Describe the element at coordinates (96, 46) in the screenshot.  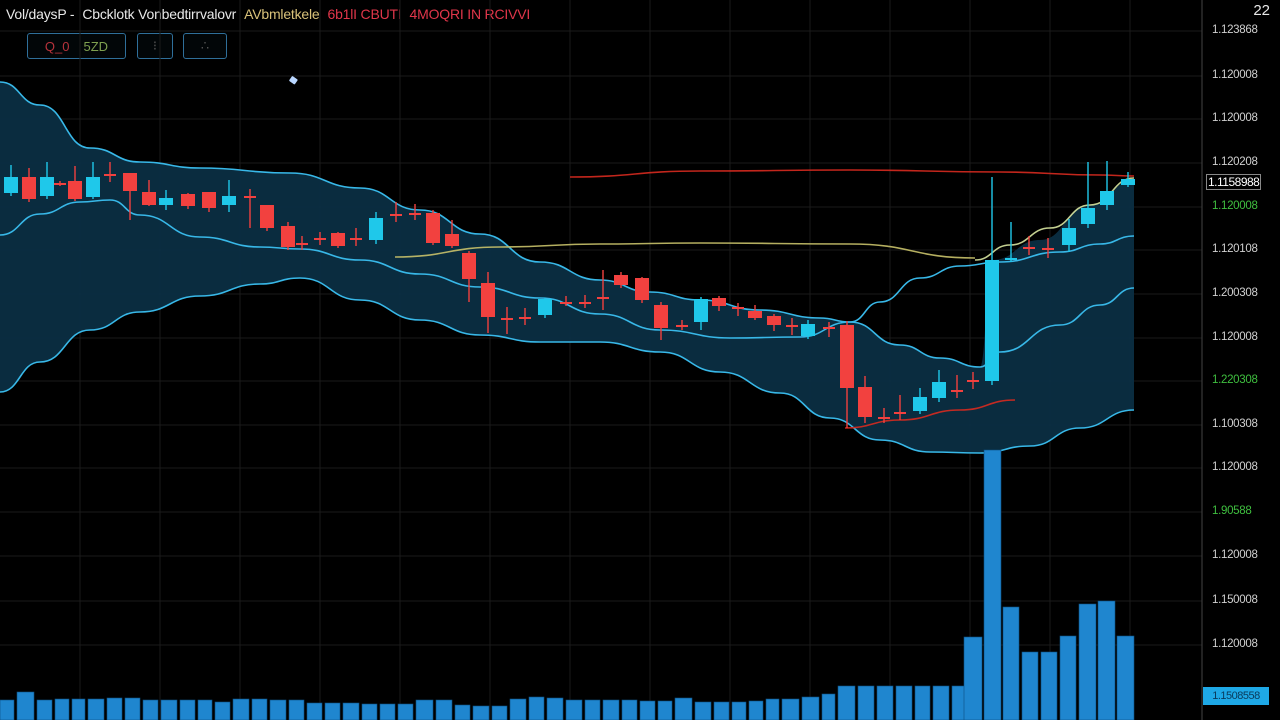
I see `range-button-right-label: 5ZD` at that location.